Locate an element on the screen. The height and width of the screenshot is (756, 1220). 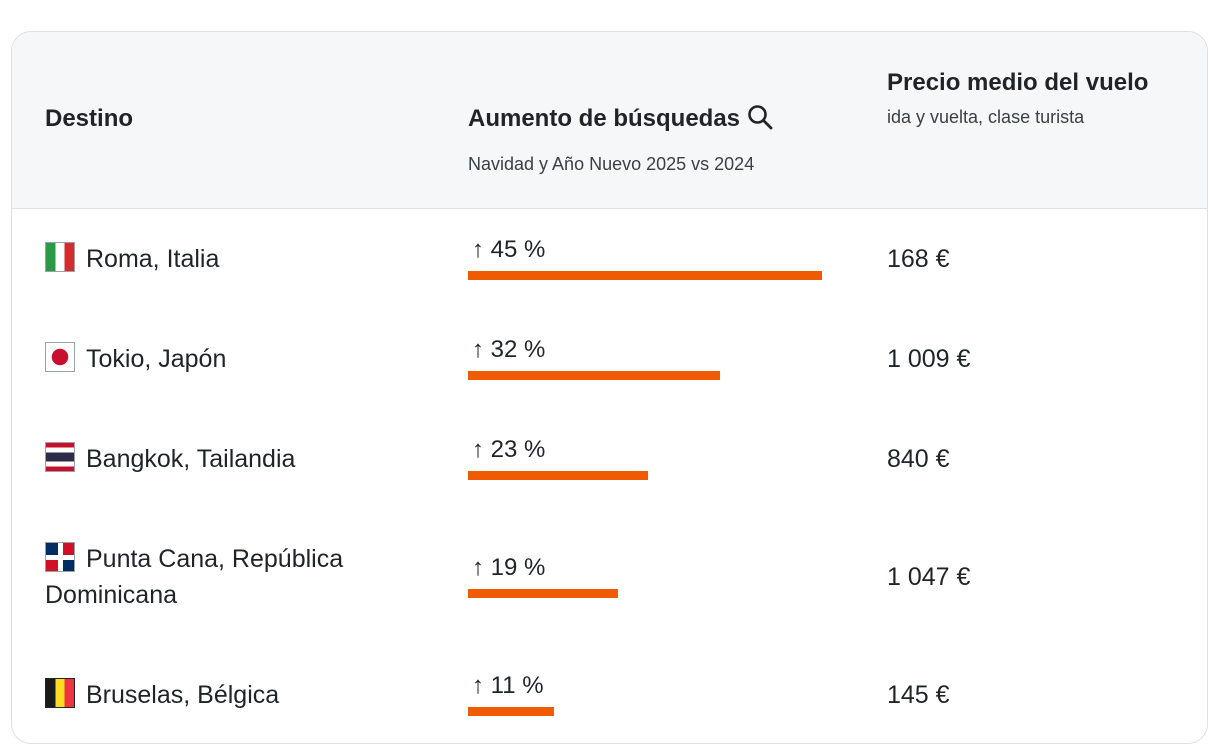
price-cell: 168 € is located at coordinates (918, 259).